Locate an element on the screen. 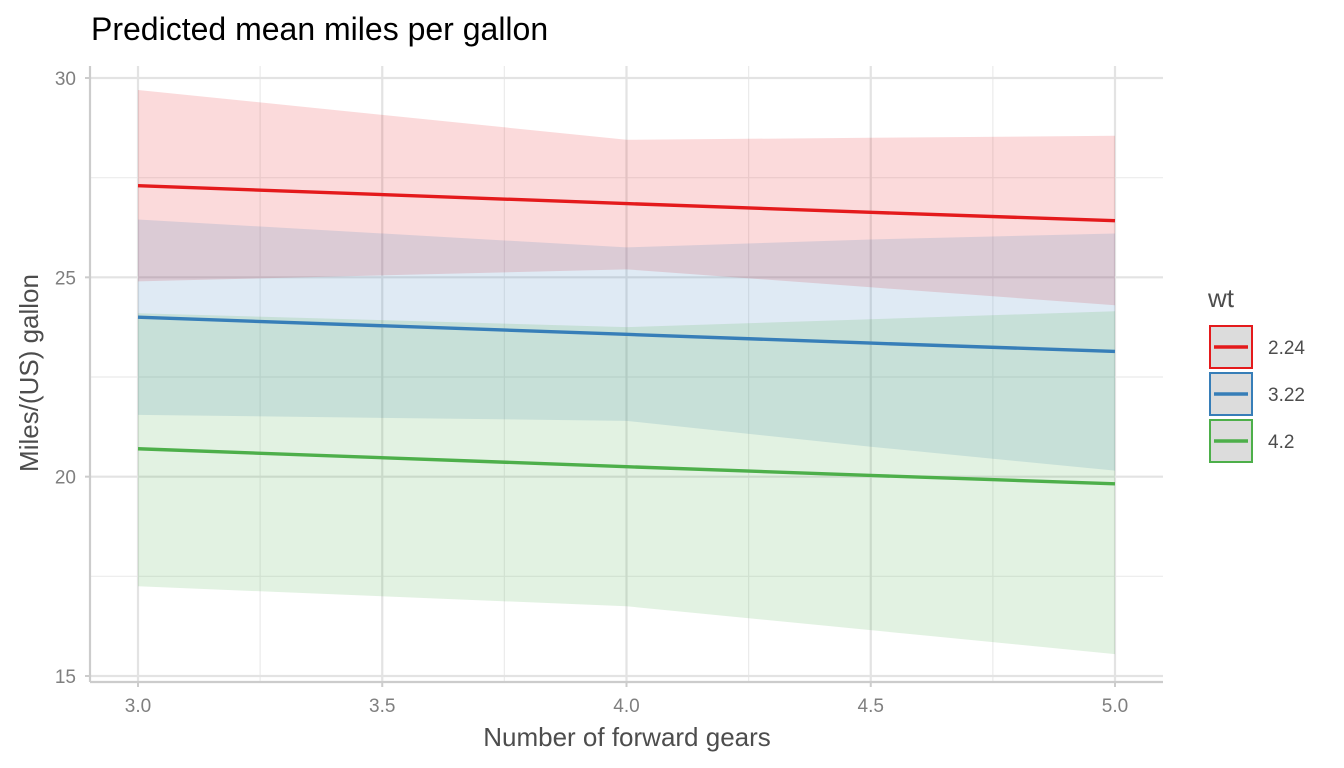  legend-label: 2.24 is located at coordinates (1286, 348).